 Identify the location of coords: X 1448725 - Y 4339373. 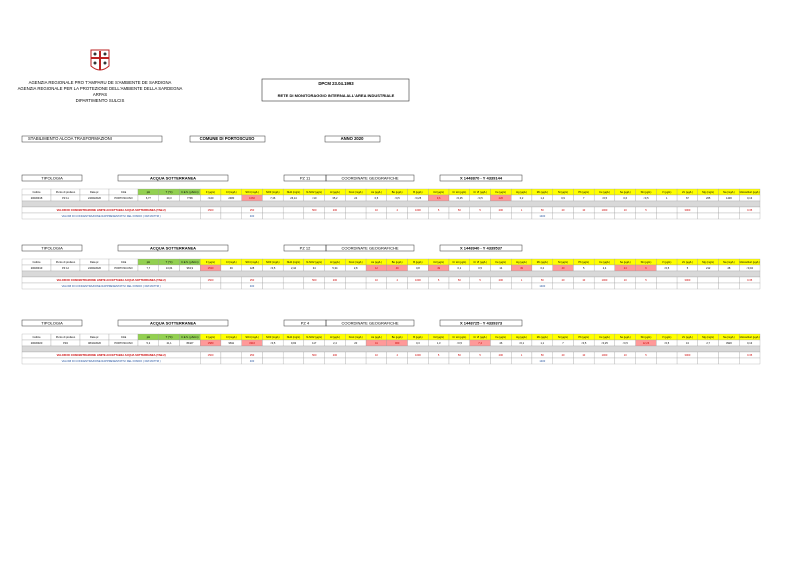
(481, 322).